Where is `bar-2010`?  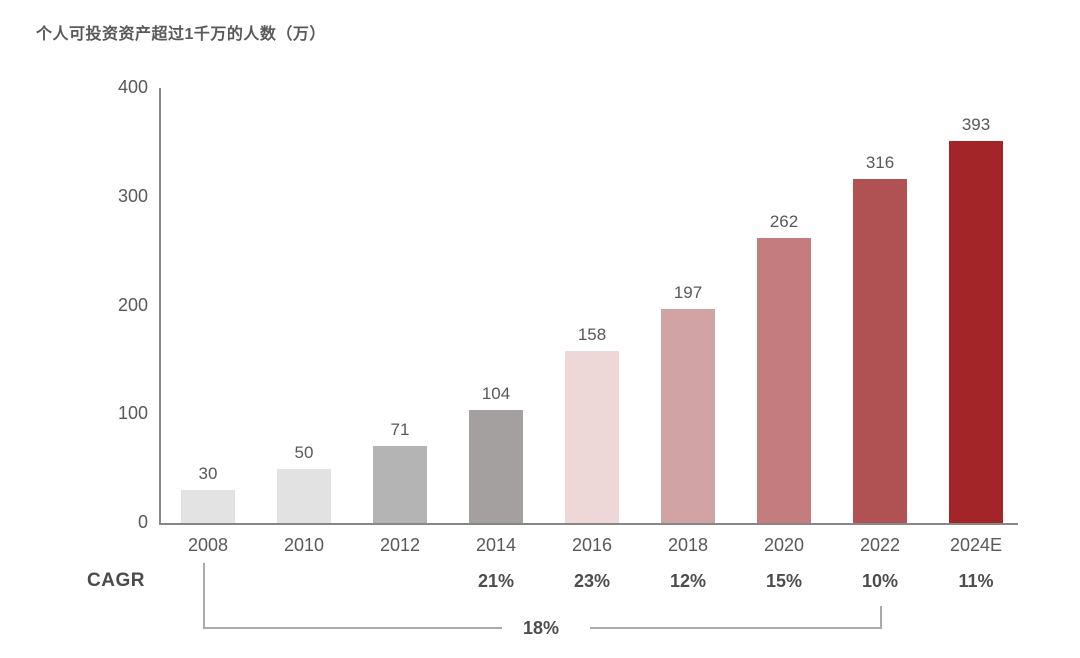 bar-2010 is located at coordinates (304, 496).